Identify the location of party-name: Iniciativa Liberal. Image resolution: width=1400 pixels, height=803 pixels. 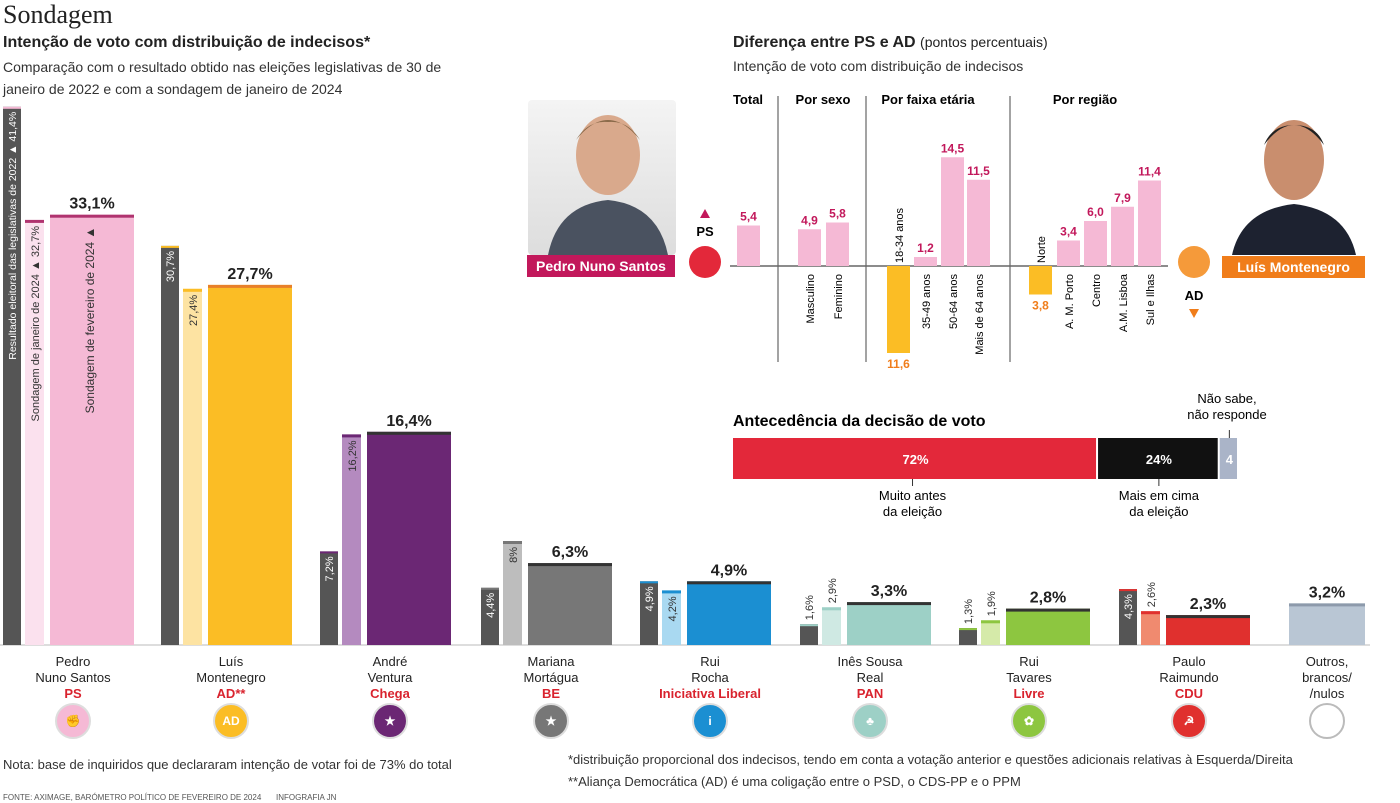
(710, 693).